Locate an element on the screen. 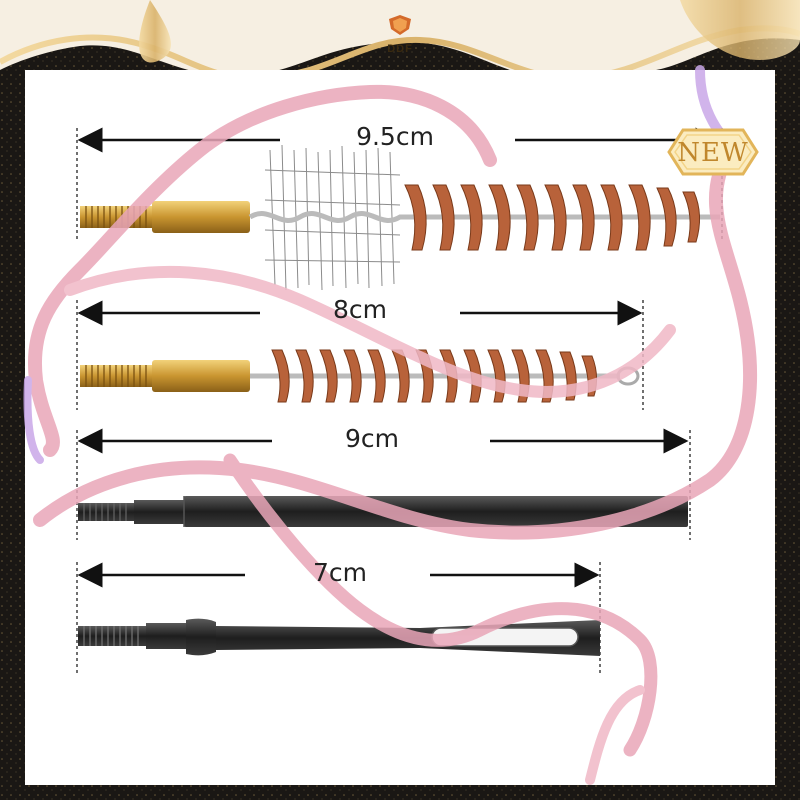 This screenshot has width=800, height=800. badge-label: NEW is located at coordinates (713, 153).